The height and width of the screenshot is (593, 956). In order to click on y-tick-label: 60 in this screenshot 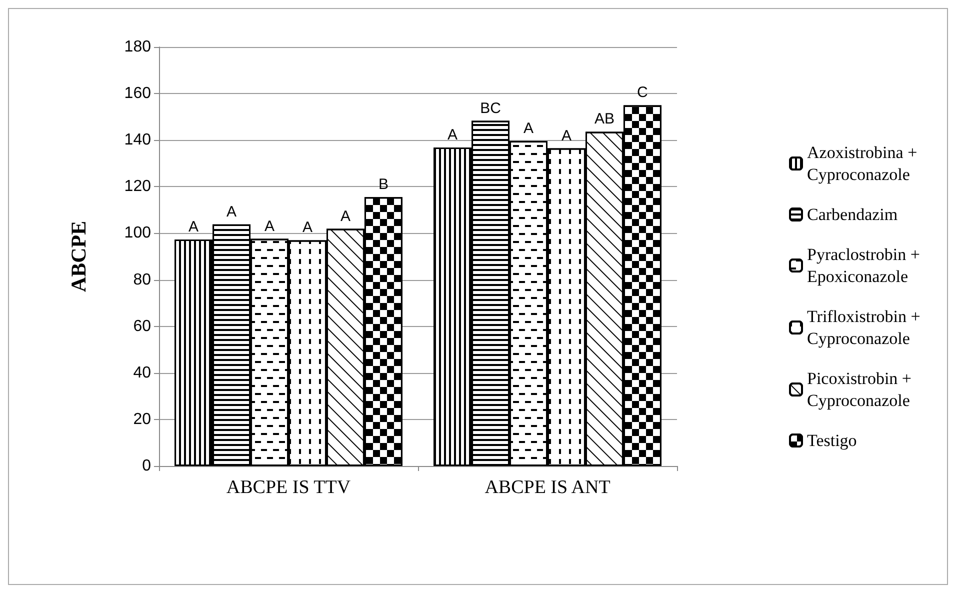, I will do `click(142, 326)`.